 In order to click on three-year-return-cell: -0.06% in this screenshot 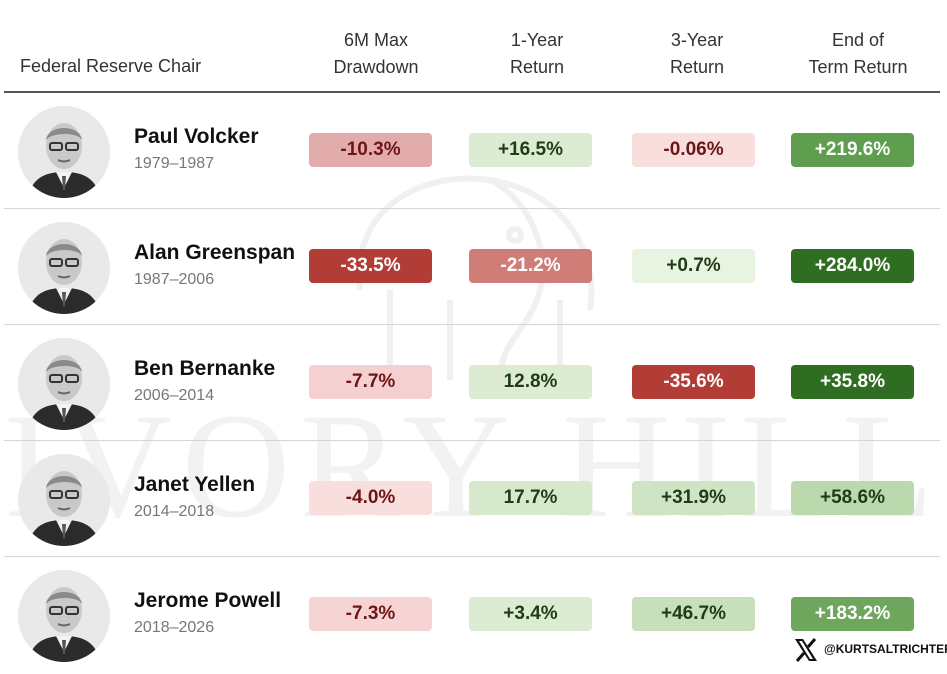, I will do `click(693, 150)`.